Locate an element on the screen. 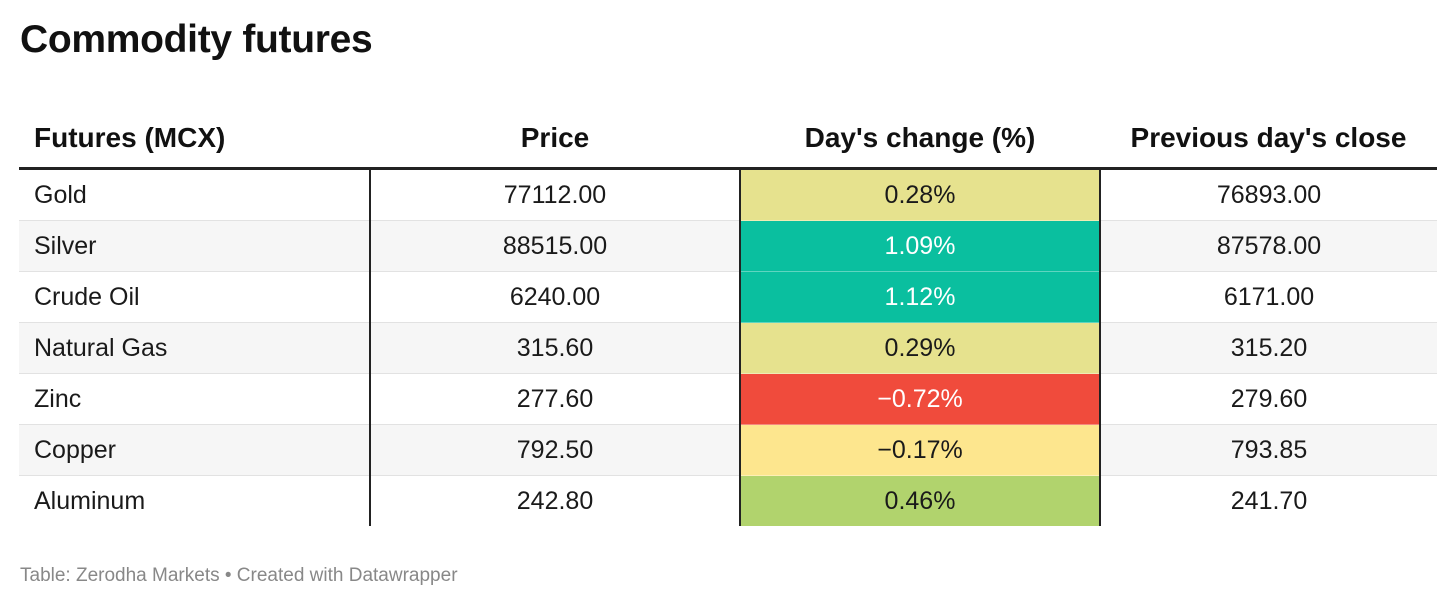  table-row: Crude Oil 6240.00 1.12% 6171.00 is located at coordinates (728, 297).